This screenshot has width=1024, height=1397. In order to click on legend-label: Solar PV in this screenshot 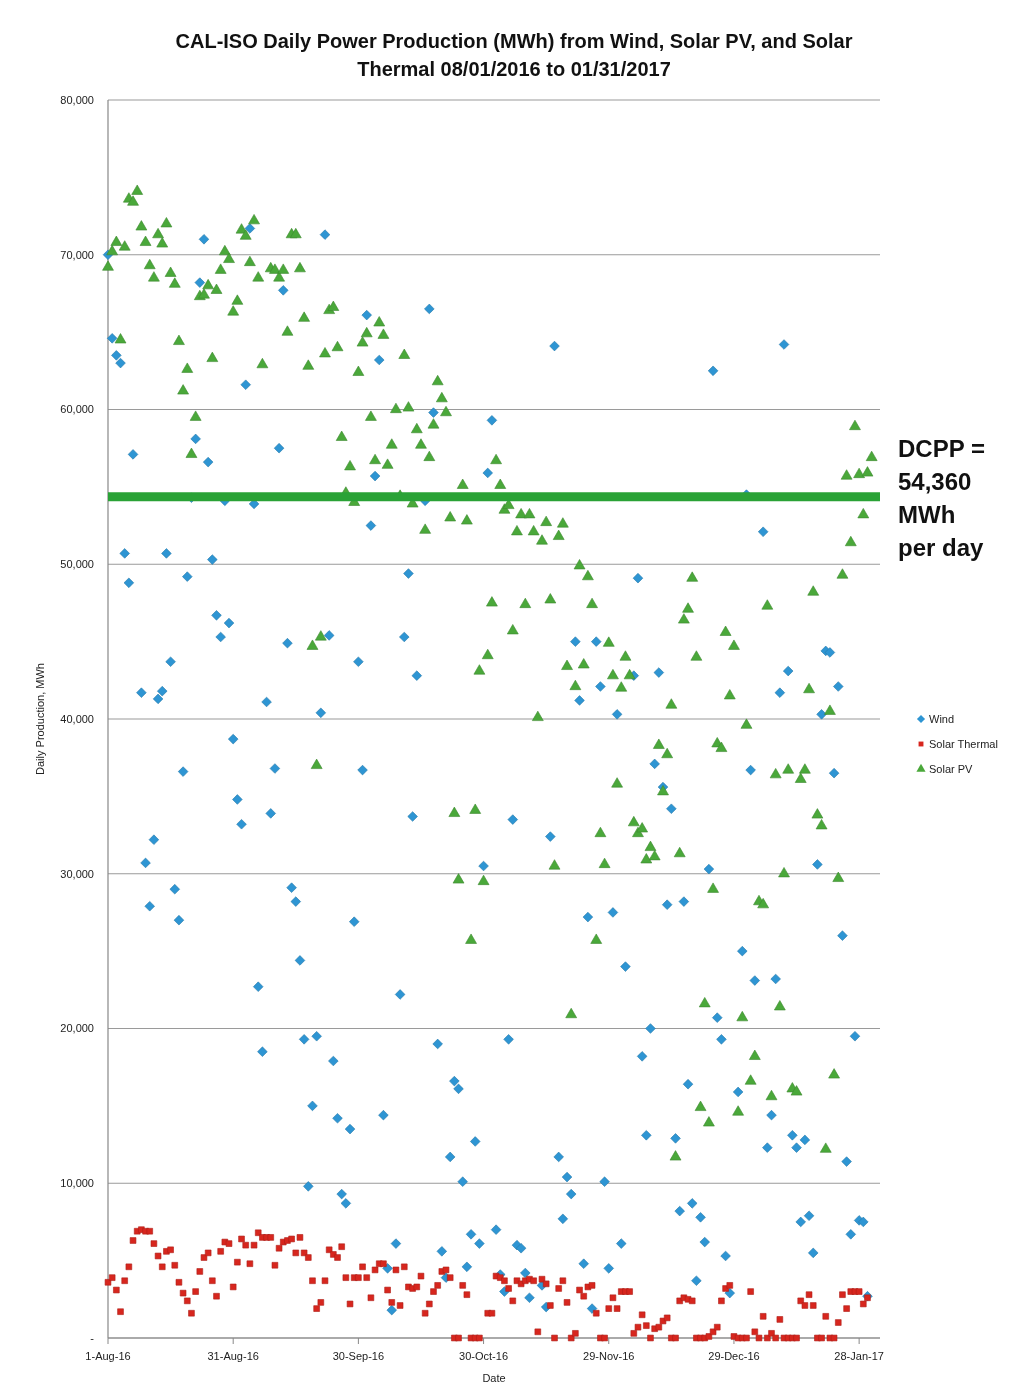, I will do `click(951, 768)`.